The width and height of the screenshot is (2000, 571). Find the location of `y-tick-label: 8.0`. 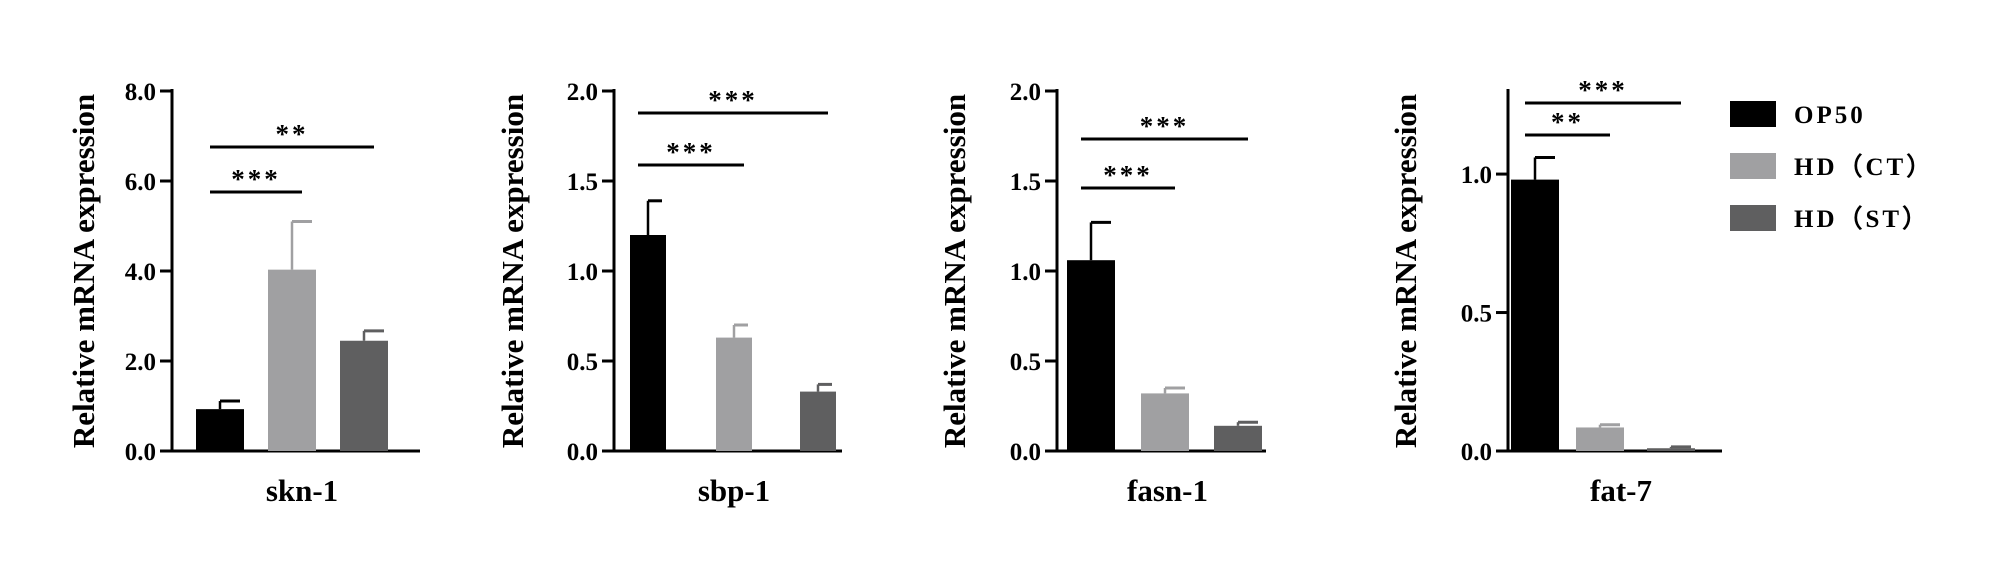

y-tick-label: 8.0 is located at coordinates (140, 92).